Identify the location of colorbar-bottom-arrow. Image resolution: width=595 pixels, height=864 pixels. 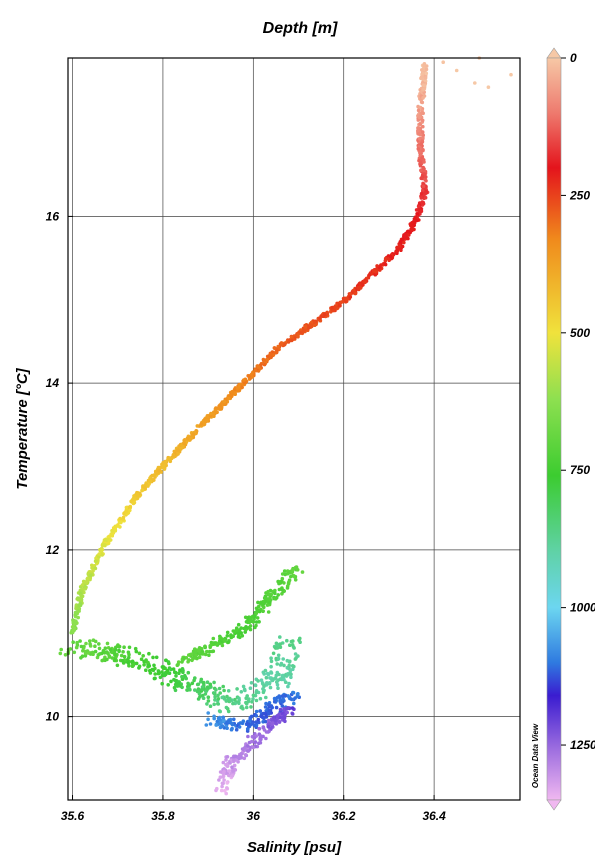
(554, 805).